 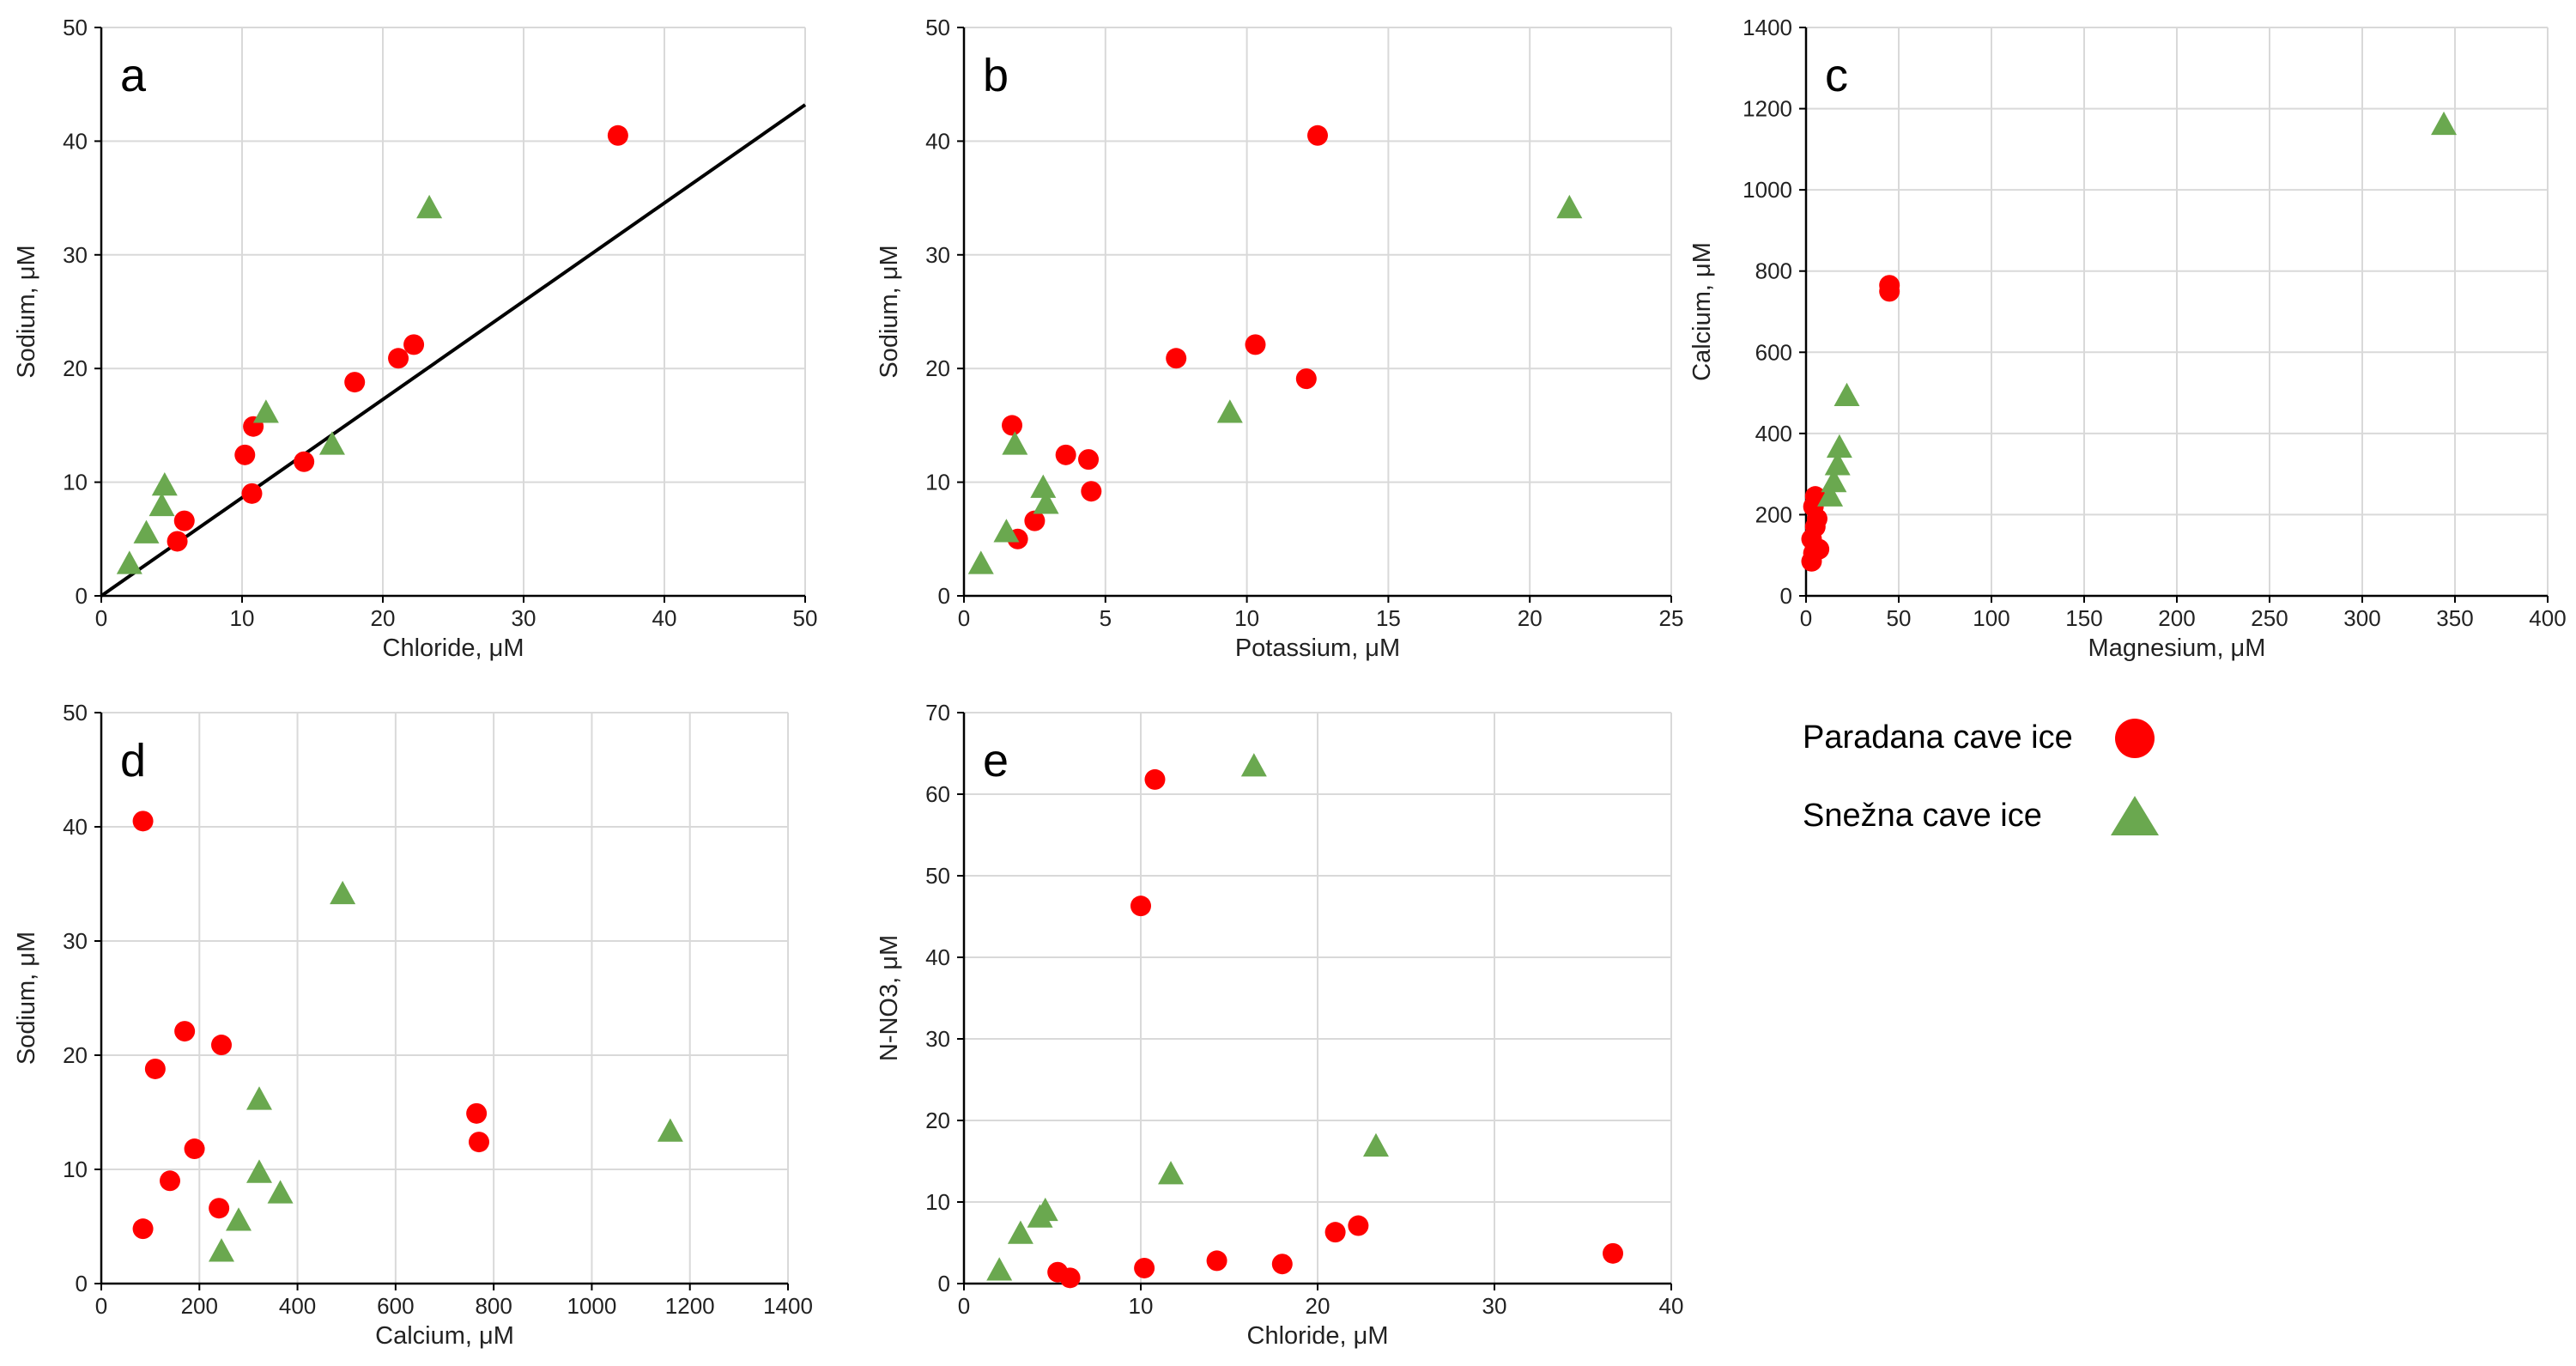 I want to click on legend-label-paradana: Paradana cave ice, so click(x=1938, y=737).